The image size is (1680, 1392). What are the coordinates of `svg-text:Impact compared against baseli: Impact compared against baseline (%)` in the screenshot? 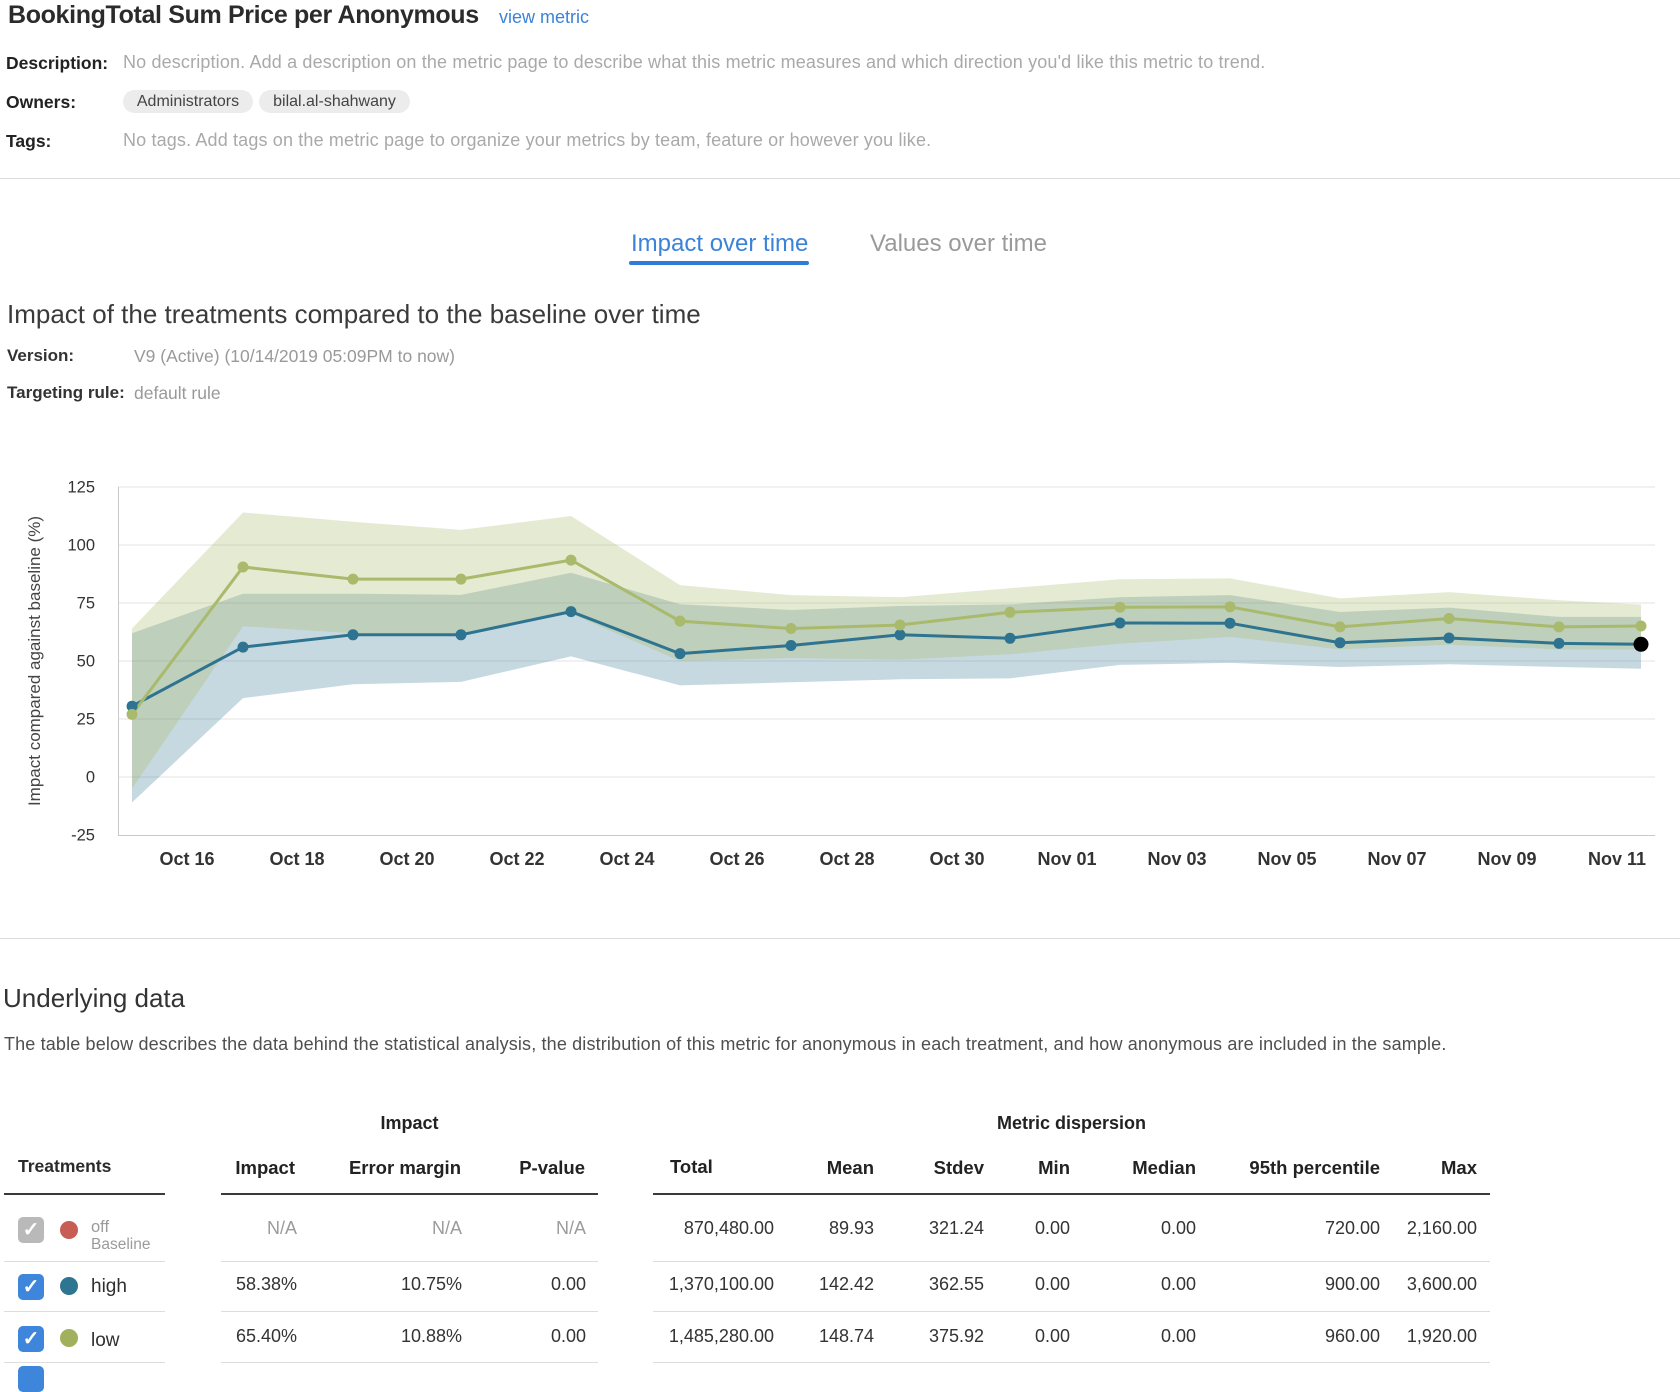 It's located at (34, 661).